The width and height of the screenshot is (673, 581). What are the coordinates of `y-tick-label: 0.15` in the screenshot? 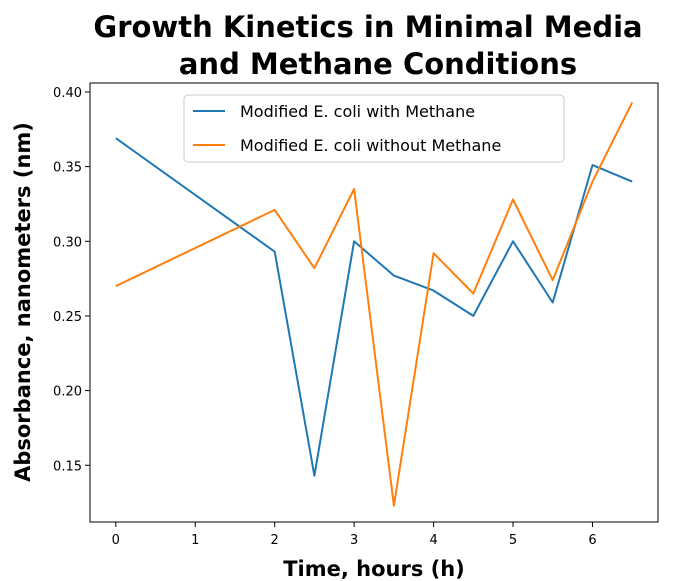 It's located at (67, 466).